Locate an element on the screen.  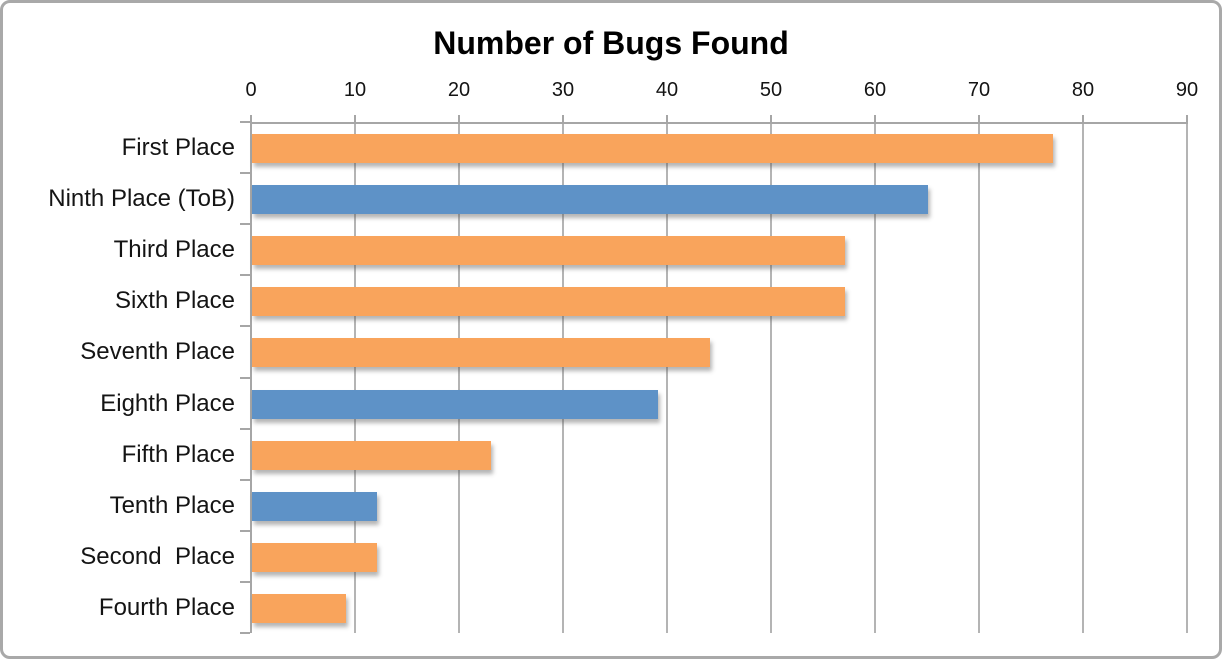
category-label: Ninth Place (ToB) is located at coordinates (141, 199).